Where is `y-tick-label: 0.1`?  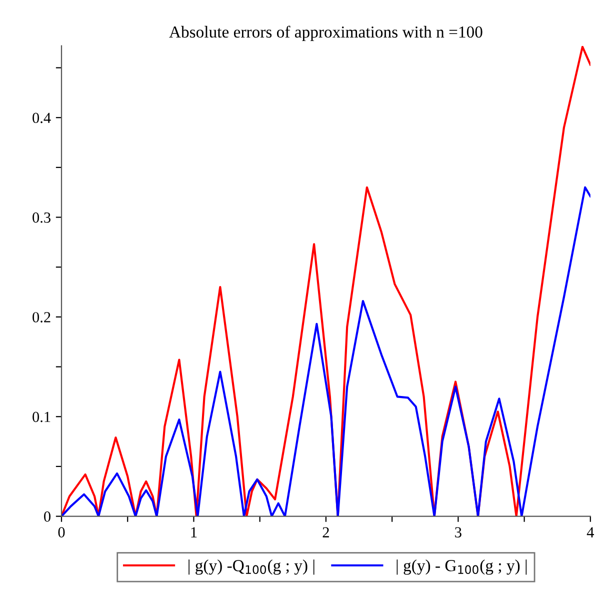 y-tick-label: 0.1 is located at coordinates (41, 417).